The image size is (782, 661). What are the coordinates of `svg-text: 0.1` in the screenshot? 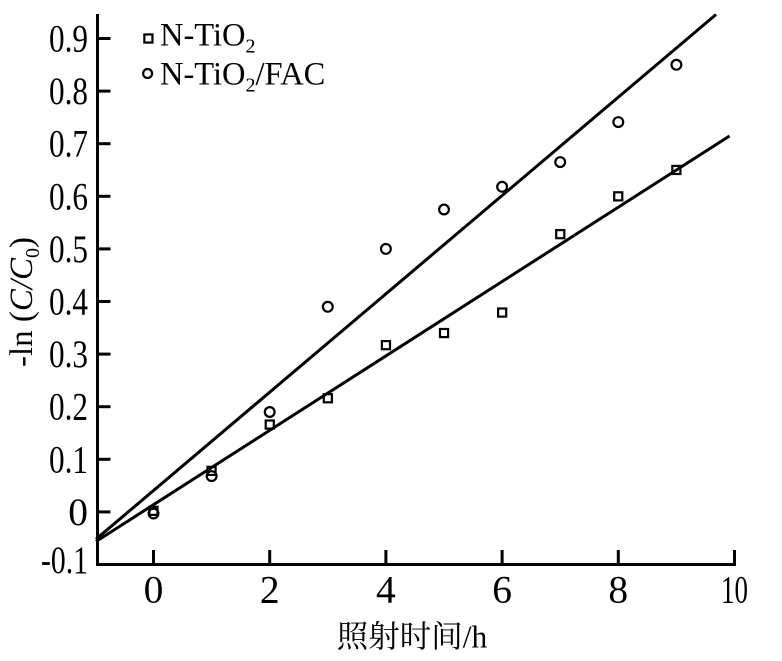 It's located at (68, 459).